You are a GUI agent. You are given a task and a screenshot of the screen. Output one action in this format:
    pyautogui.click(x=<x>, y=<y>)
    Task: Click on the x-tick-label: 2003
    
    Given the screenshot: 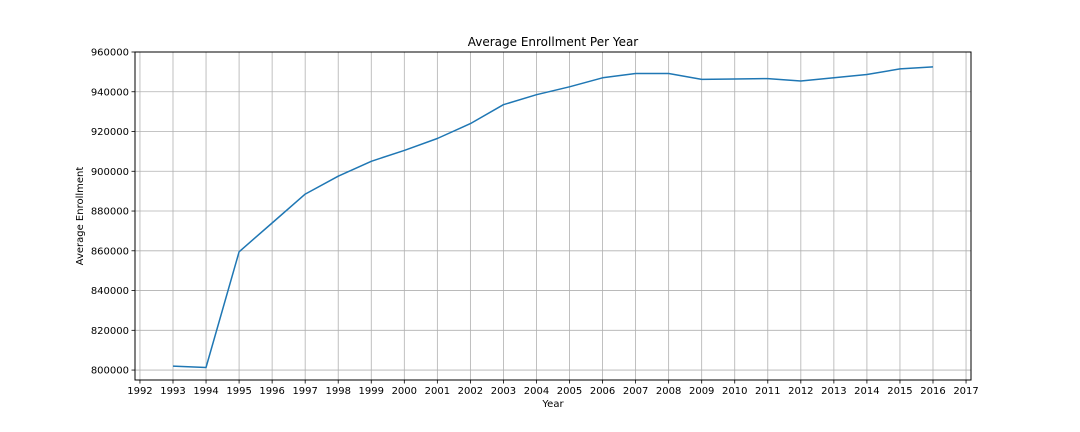 What is the action you would take?
    pyautogui.click(x=503, y=391)
    